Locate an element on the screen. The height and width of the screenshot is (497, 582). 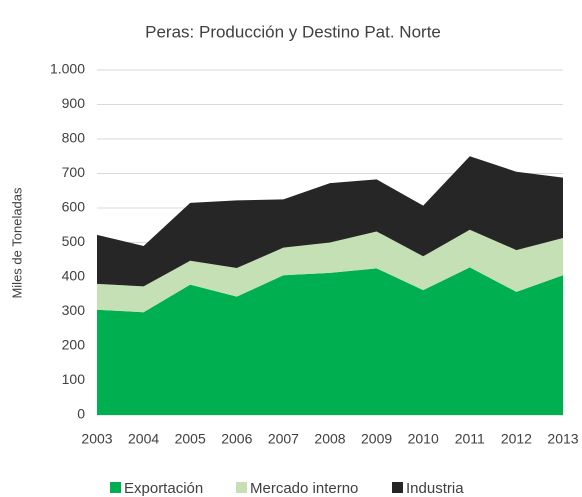
y-tick-label: 800 is located at coordinates (74, 138).